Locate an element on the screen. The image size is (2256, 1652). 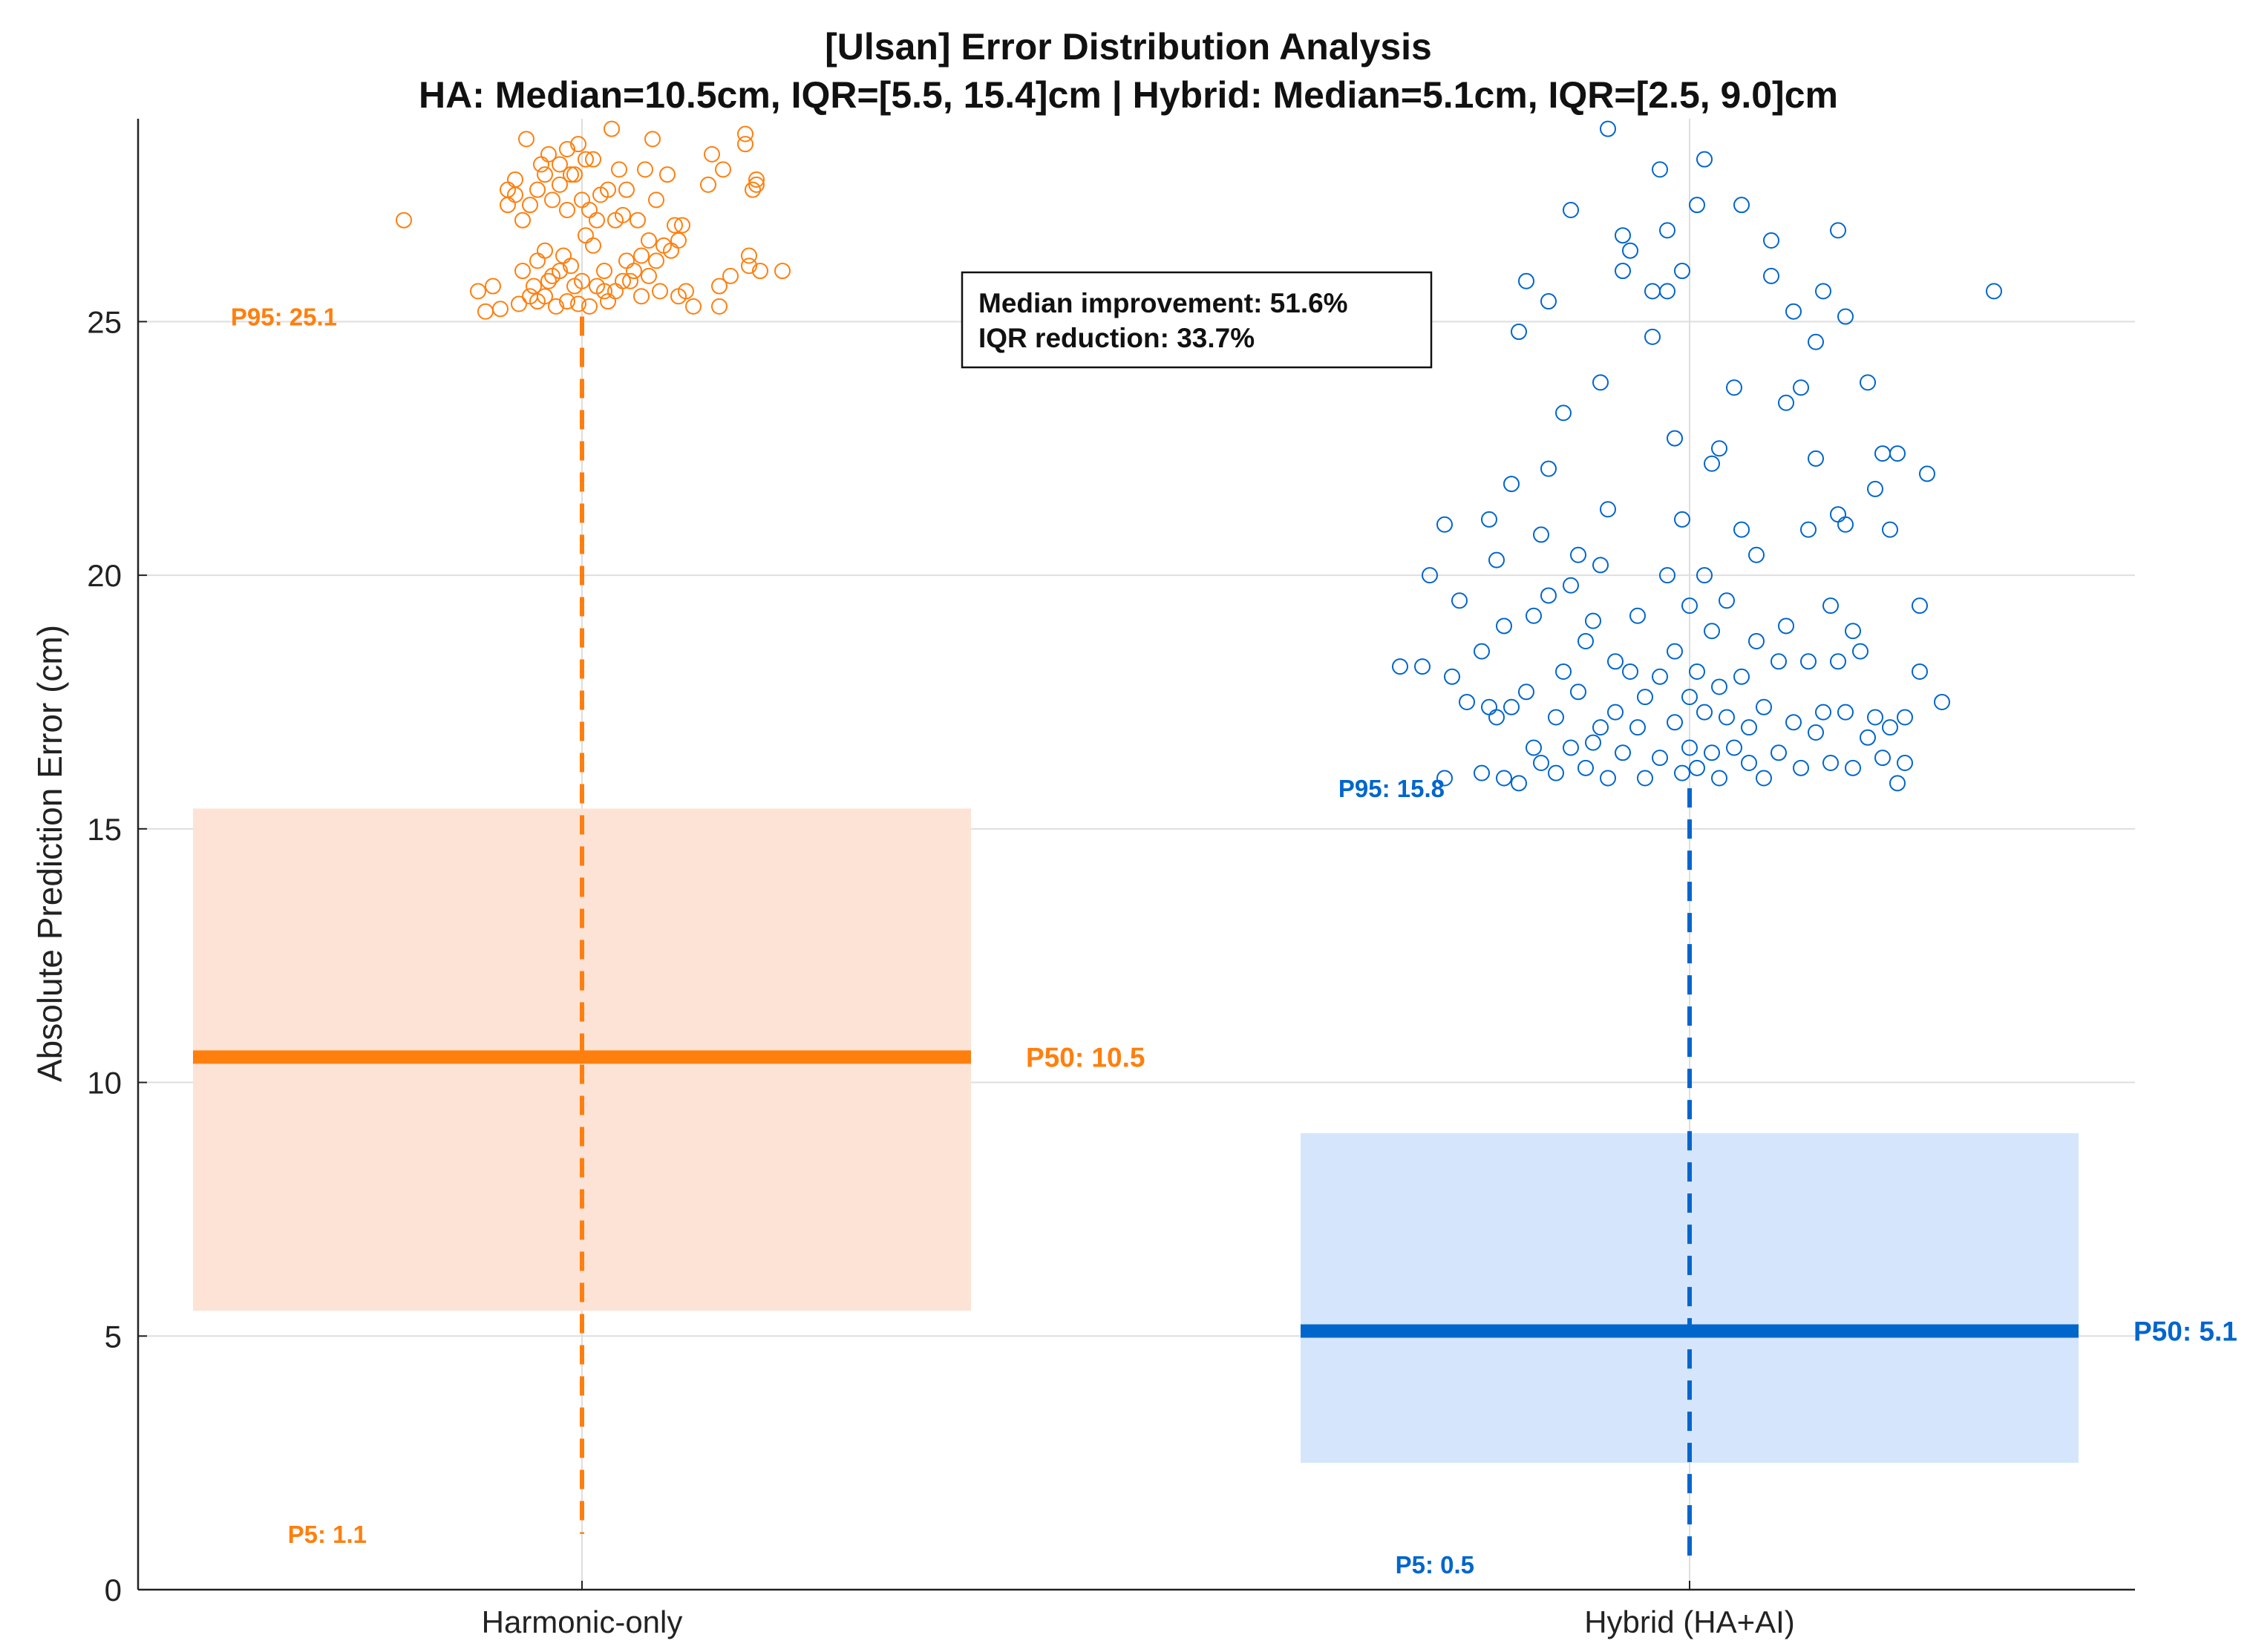
x-ticks: Harmonic-only Hybrid (HA+AI) is located at coordinates (1138, 1610).